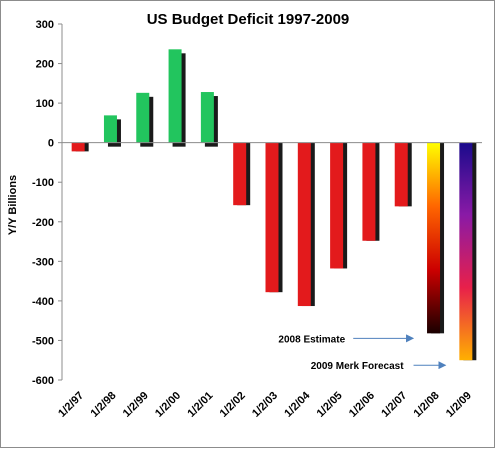 Image resolution: width=495 pixels, height=453 pixels. Describe the element at coordinates (45, 25) in the screenshot. I see `y-tick-label: 300` at that location.